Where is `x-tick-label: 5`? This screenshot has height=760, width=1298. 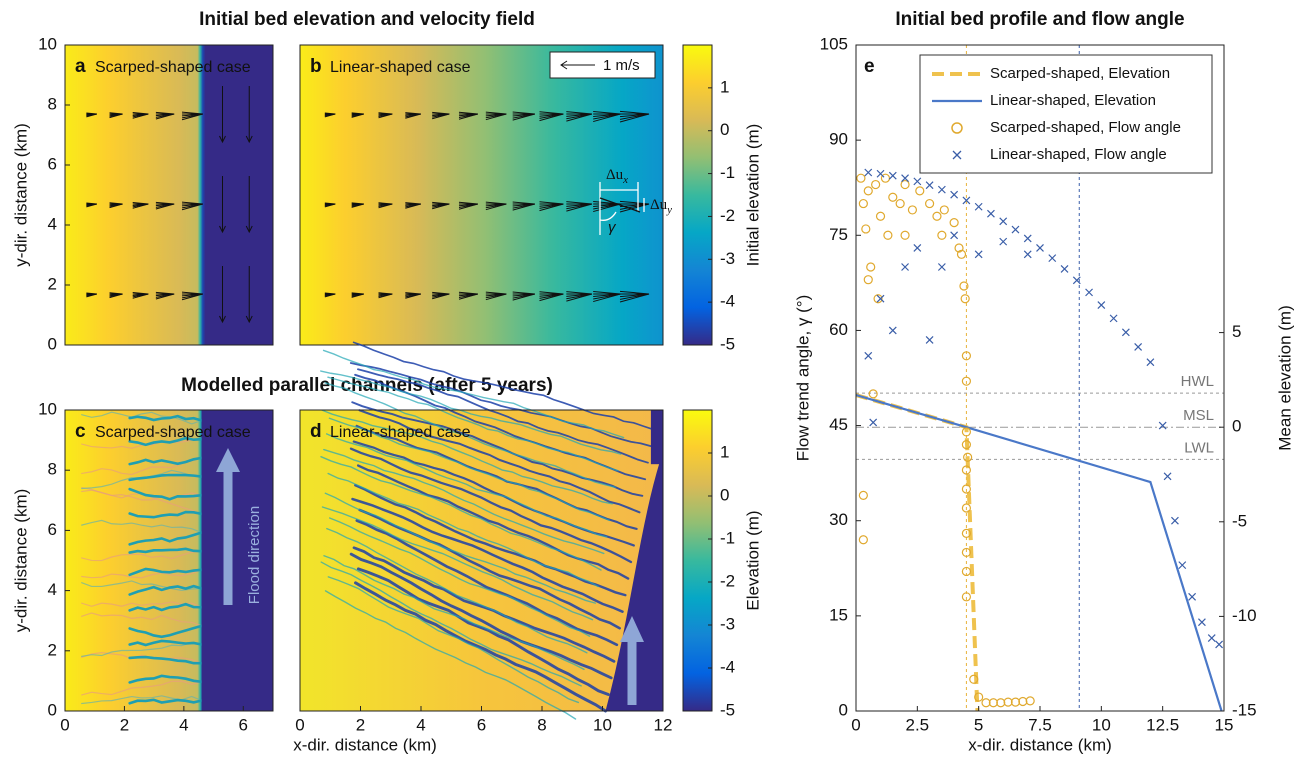 x-tick-label: 5 is located at coordinates (978, 724).